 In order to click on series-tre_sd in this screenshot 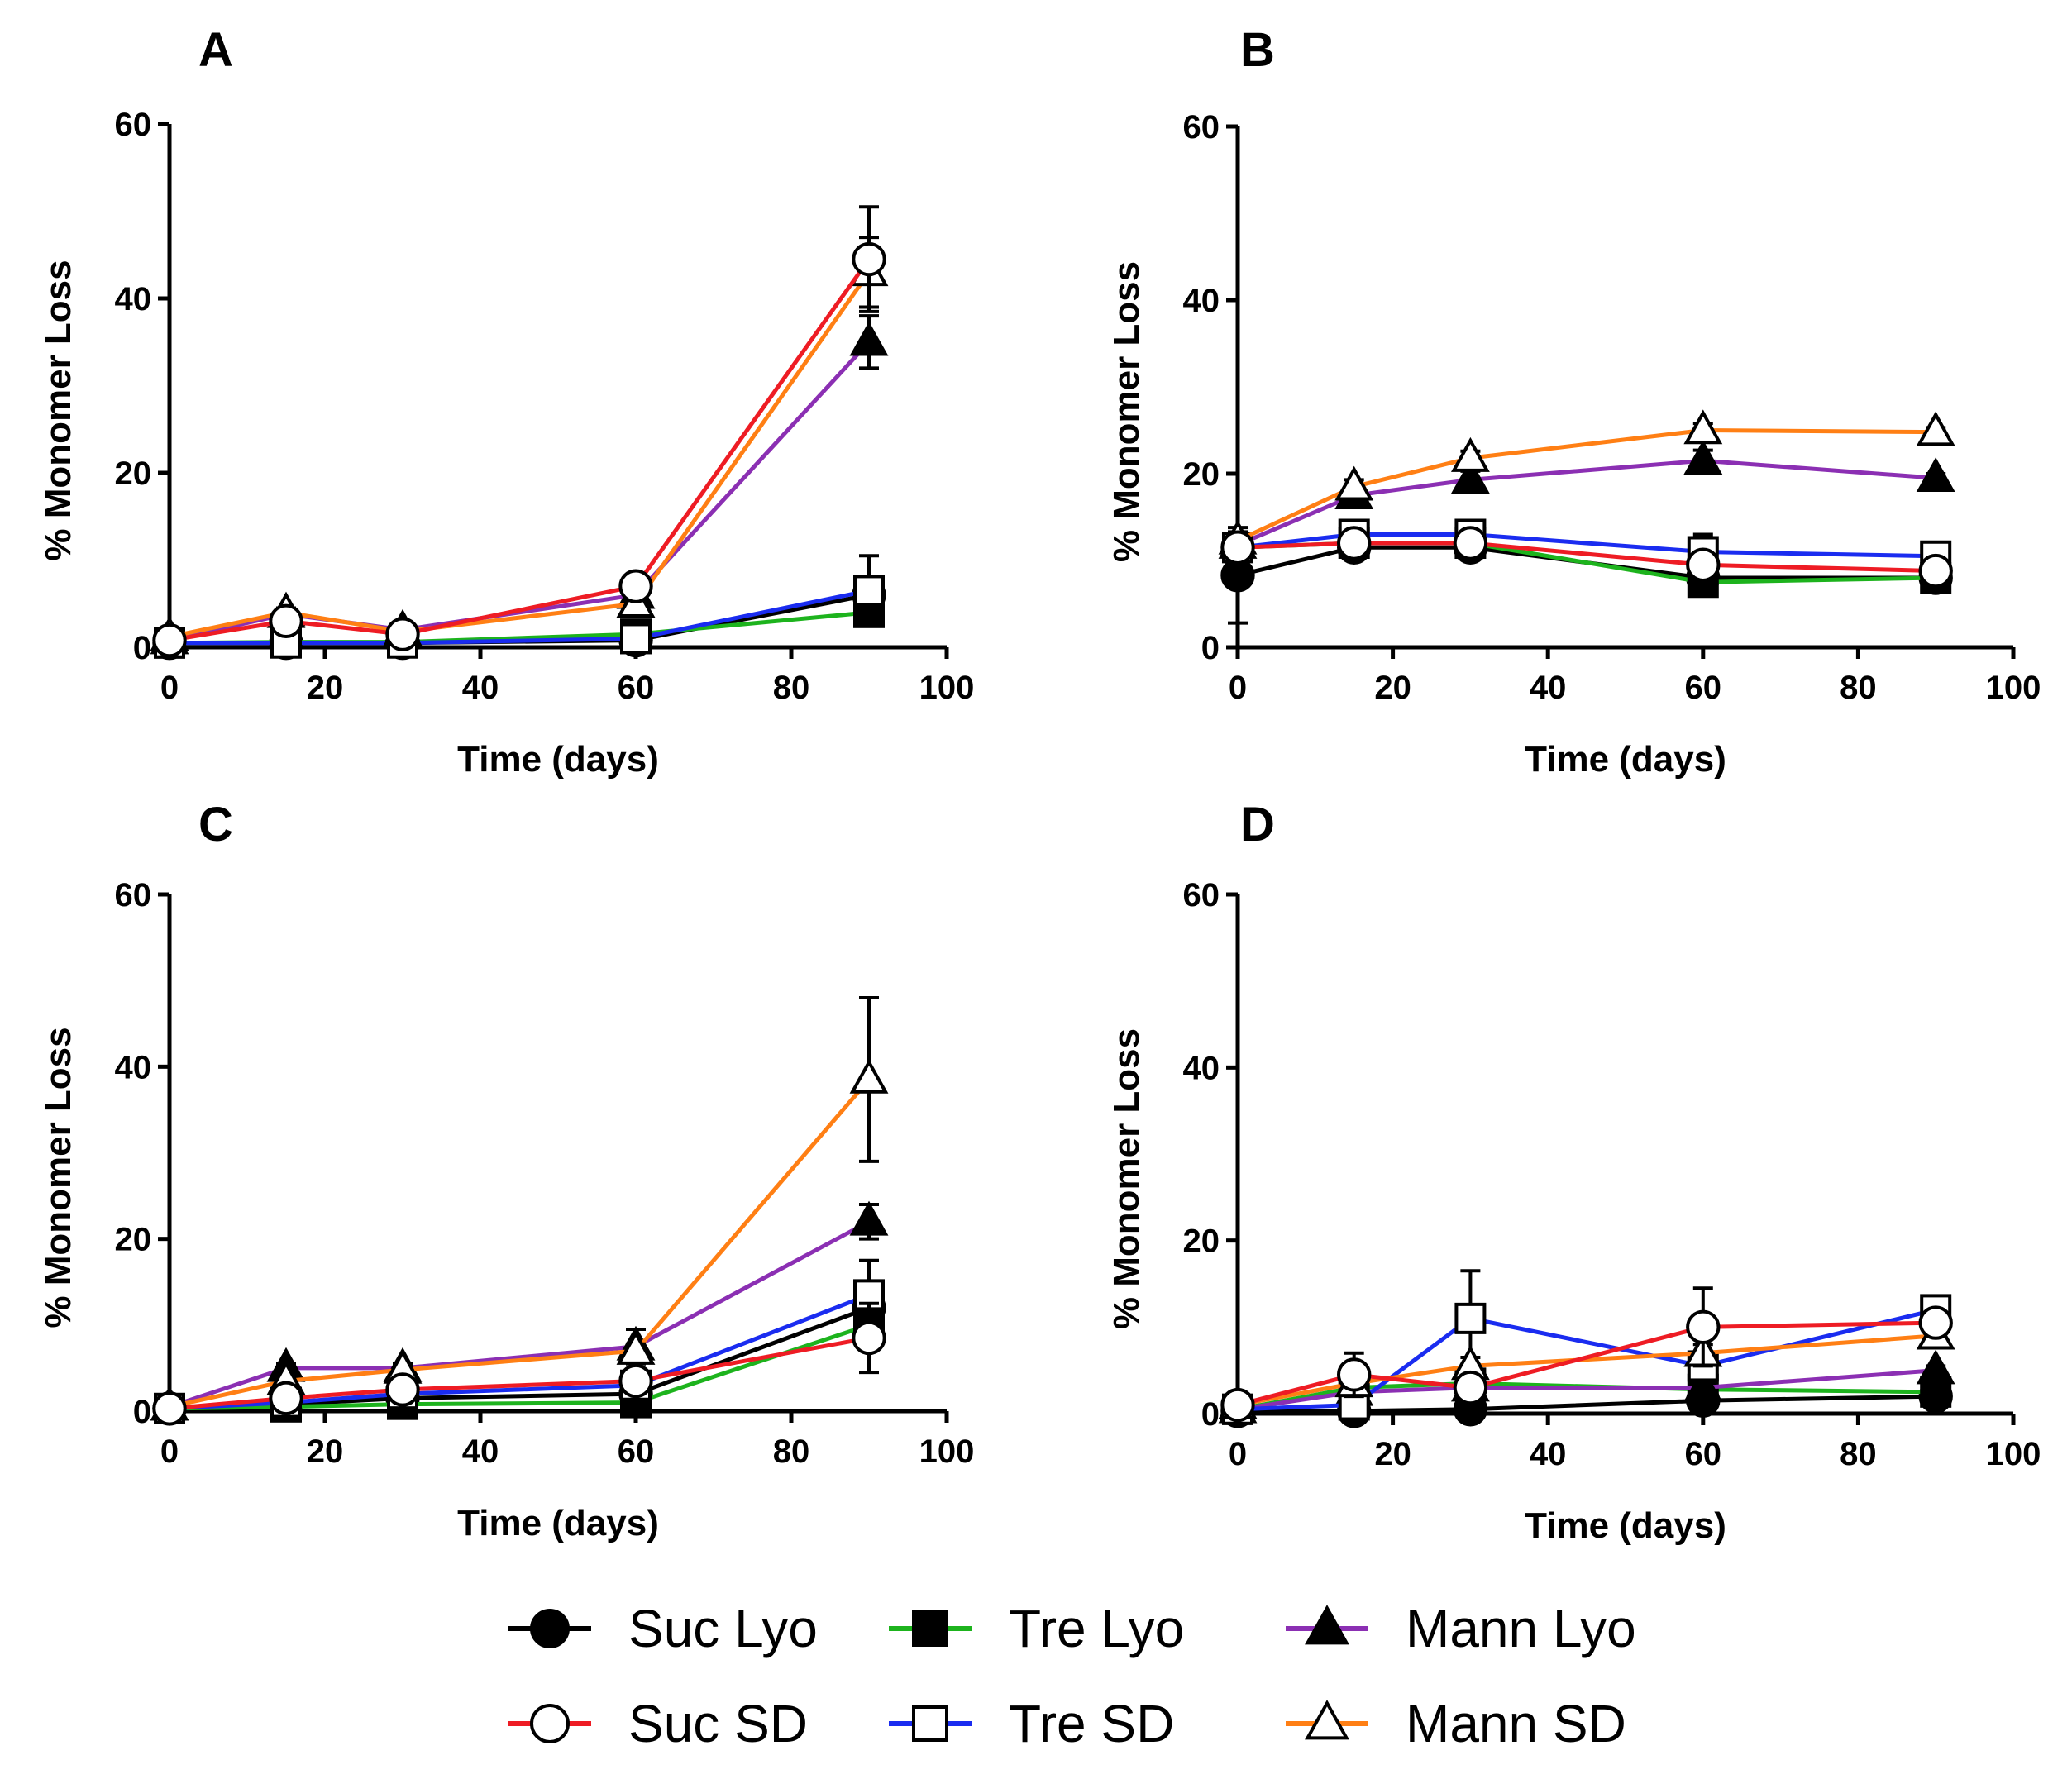, I will do `click(1587, 1347)`.